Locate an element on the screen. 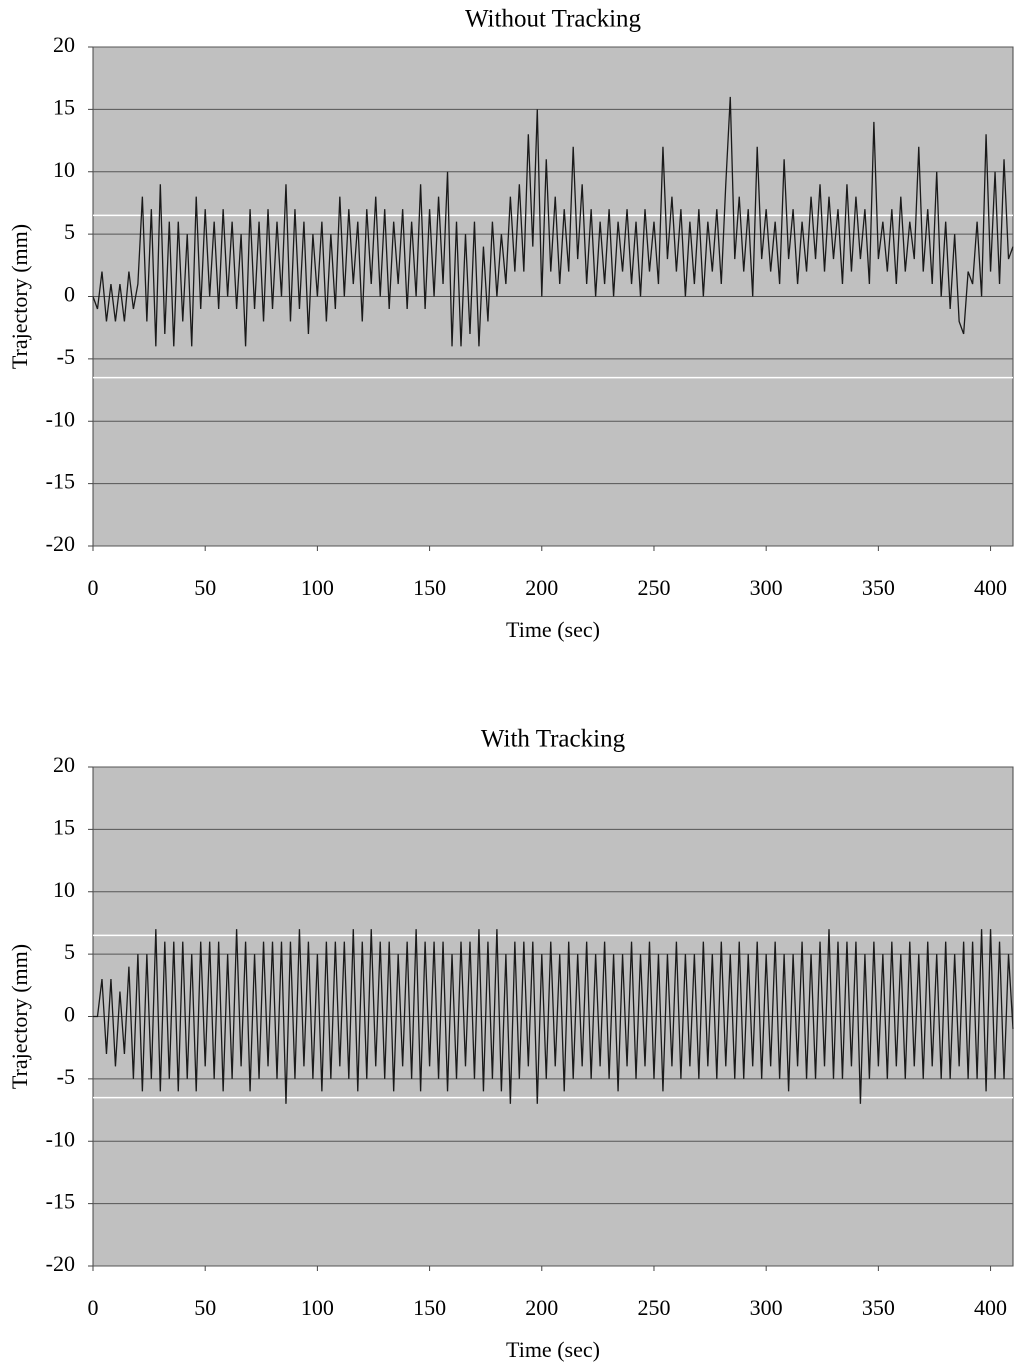 The image size is (1024, 1372). chart-title: Without Tracking is located at coordinates (553, 19).